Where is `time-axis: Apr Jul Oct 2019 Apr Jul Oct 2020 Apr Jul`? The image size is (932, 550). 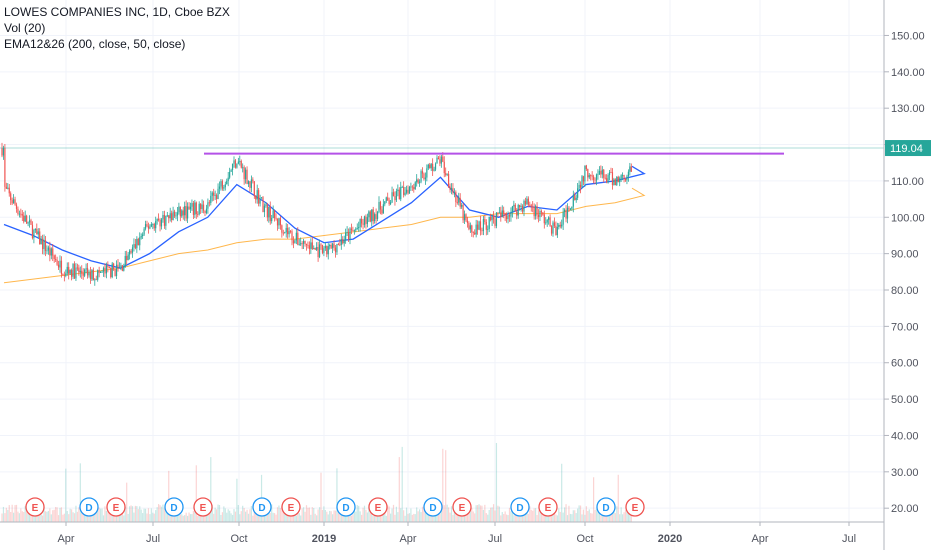 time-axis: Apr Jul Oct 2019 Apr Jul Oct 2020 Apr Jul is located at coordinates (442, 533).